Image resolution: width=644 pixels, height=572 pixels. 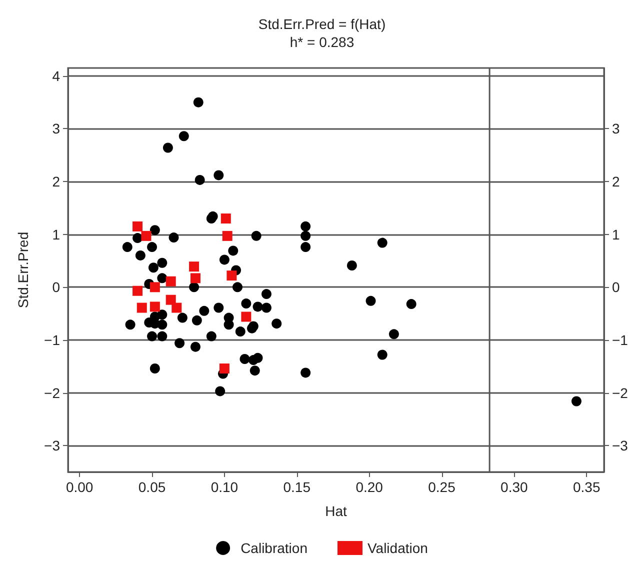 I want to click on legend-label: Calibration, so click(x=274, y=548).